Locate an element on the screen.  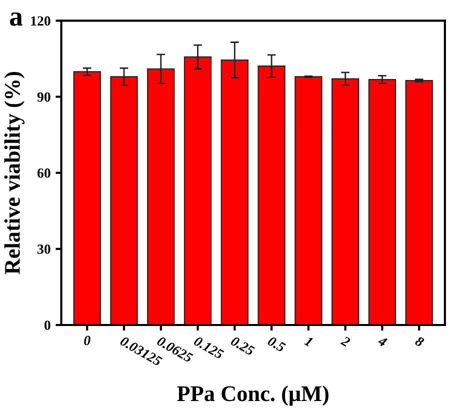
x-tick-label: 0.5 is located at coordinates (276, 344).